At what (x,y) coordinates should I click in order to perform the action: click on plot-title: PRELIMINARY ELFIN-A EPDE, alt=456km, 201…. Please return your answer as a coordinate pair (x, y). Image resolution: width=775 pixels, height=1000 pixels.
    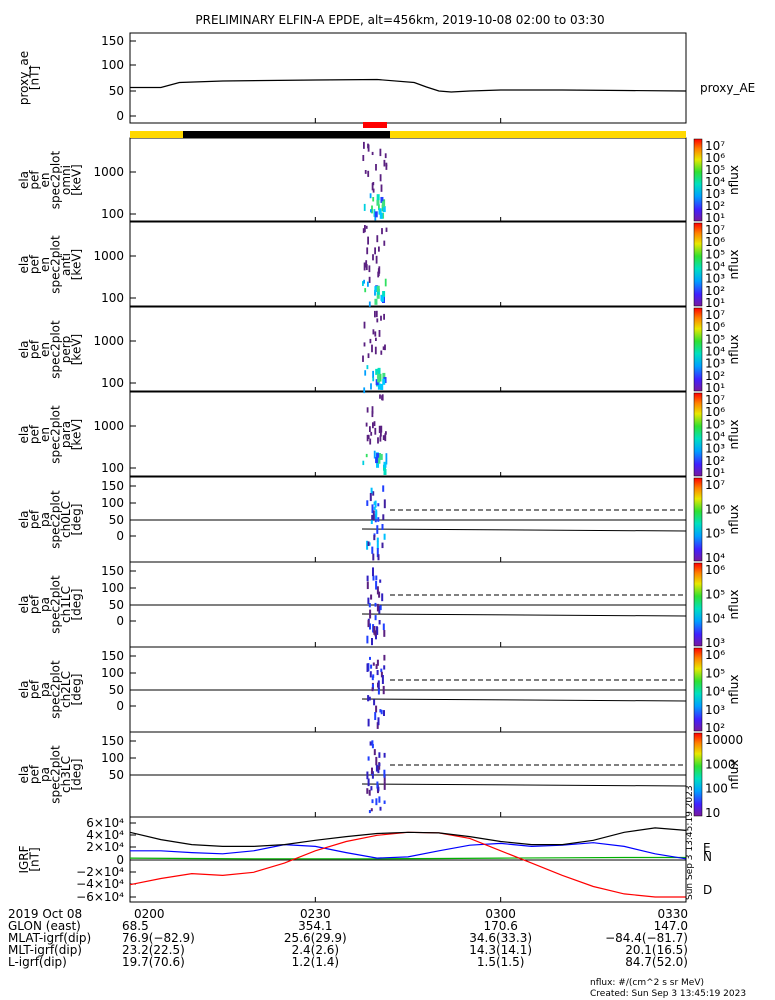
    Looking at the image, I should click on (399, 20).